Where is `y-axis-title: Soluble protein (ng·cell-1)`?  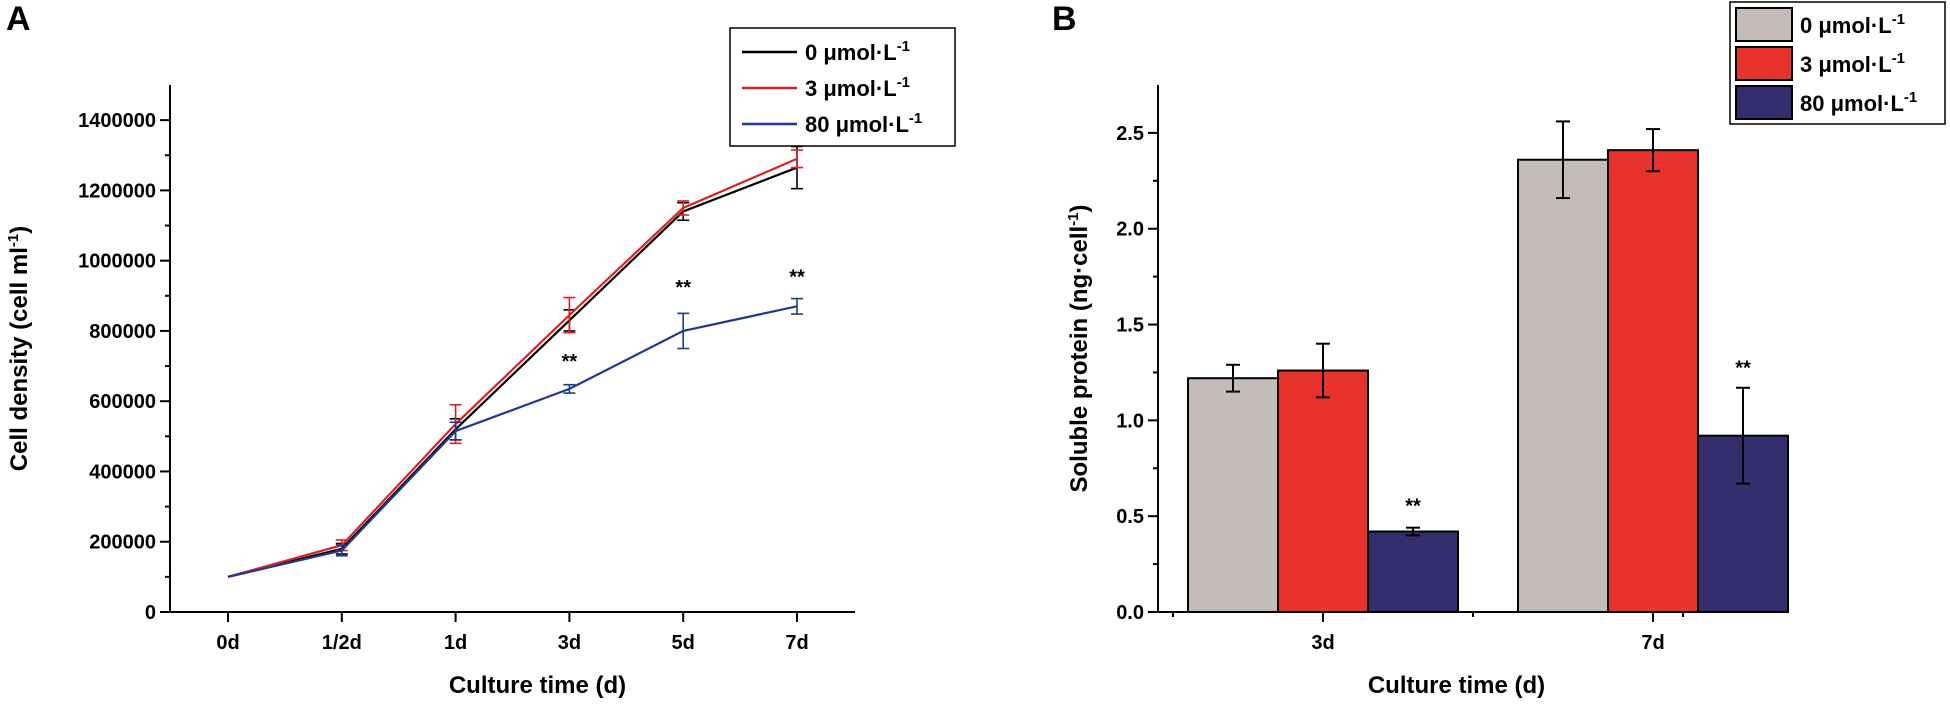 y-axis-title: Soluble protein (ng·cell-1) is located at coordinates (1079, 348).